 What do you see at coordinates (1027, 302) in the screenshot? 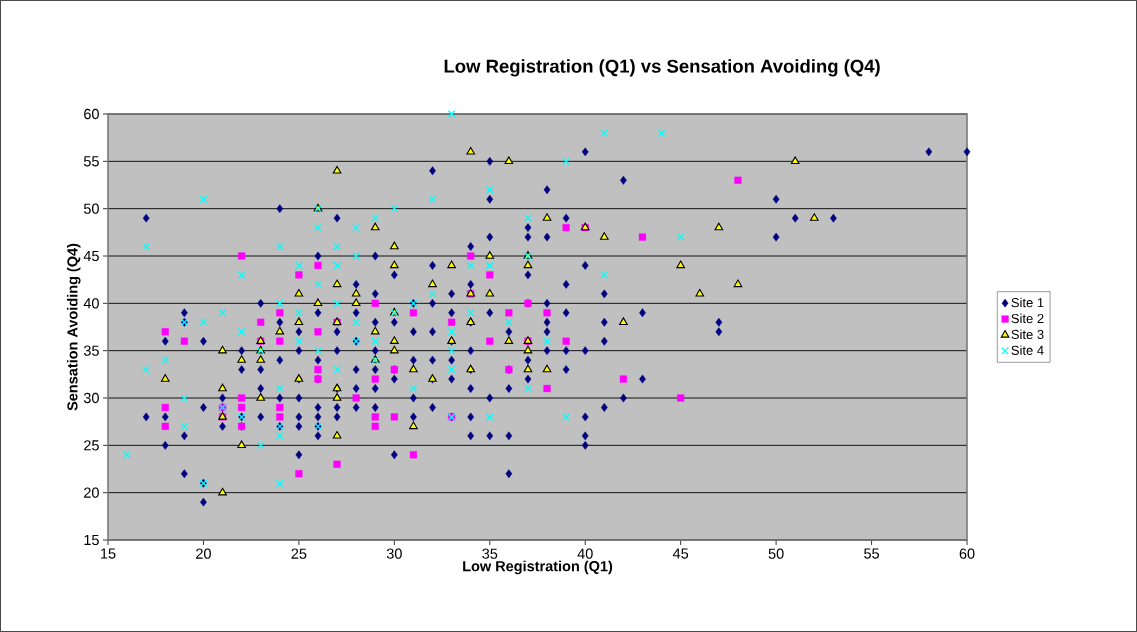
I see `legend-label: Site 1` at bounding box center [1027, 302].